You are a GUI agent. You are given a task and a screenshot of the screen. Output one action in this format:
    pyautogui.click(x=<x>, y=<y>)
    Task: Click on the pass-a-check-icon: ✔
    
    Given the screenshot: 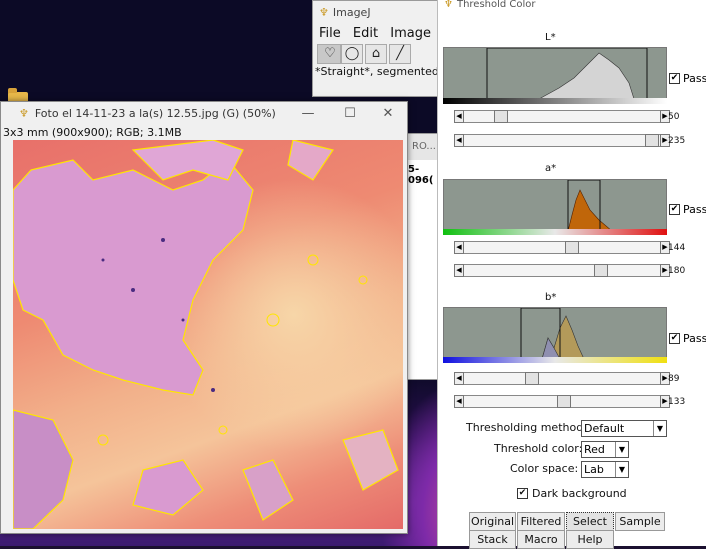 What is the action you would take?
    pyautogui.click(x=674, y=209)
    